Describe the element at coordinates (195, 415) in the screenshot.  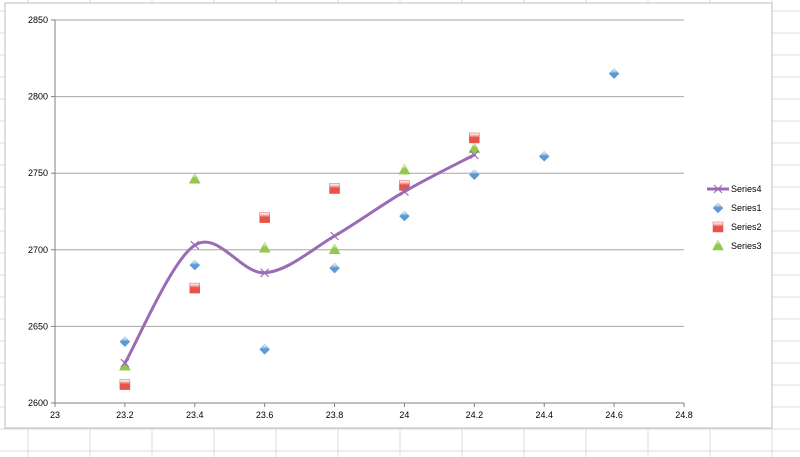
I see `x-tick-label: 23.4` at that location.